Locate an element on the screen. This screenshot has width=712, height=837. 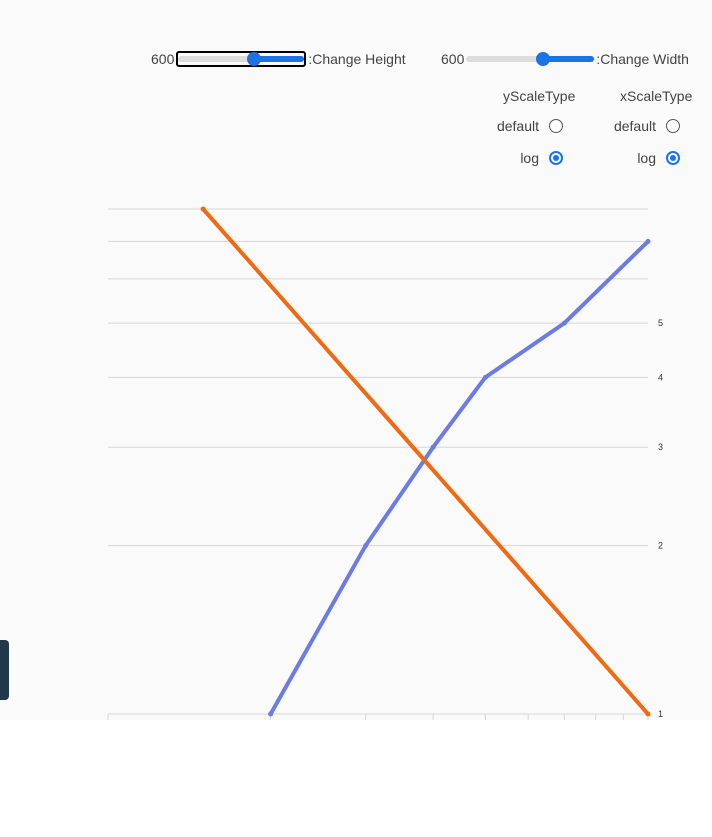
height-slider-track is located at coordinates (241, 59).